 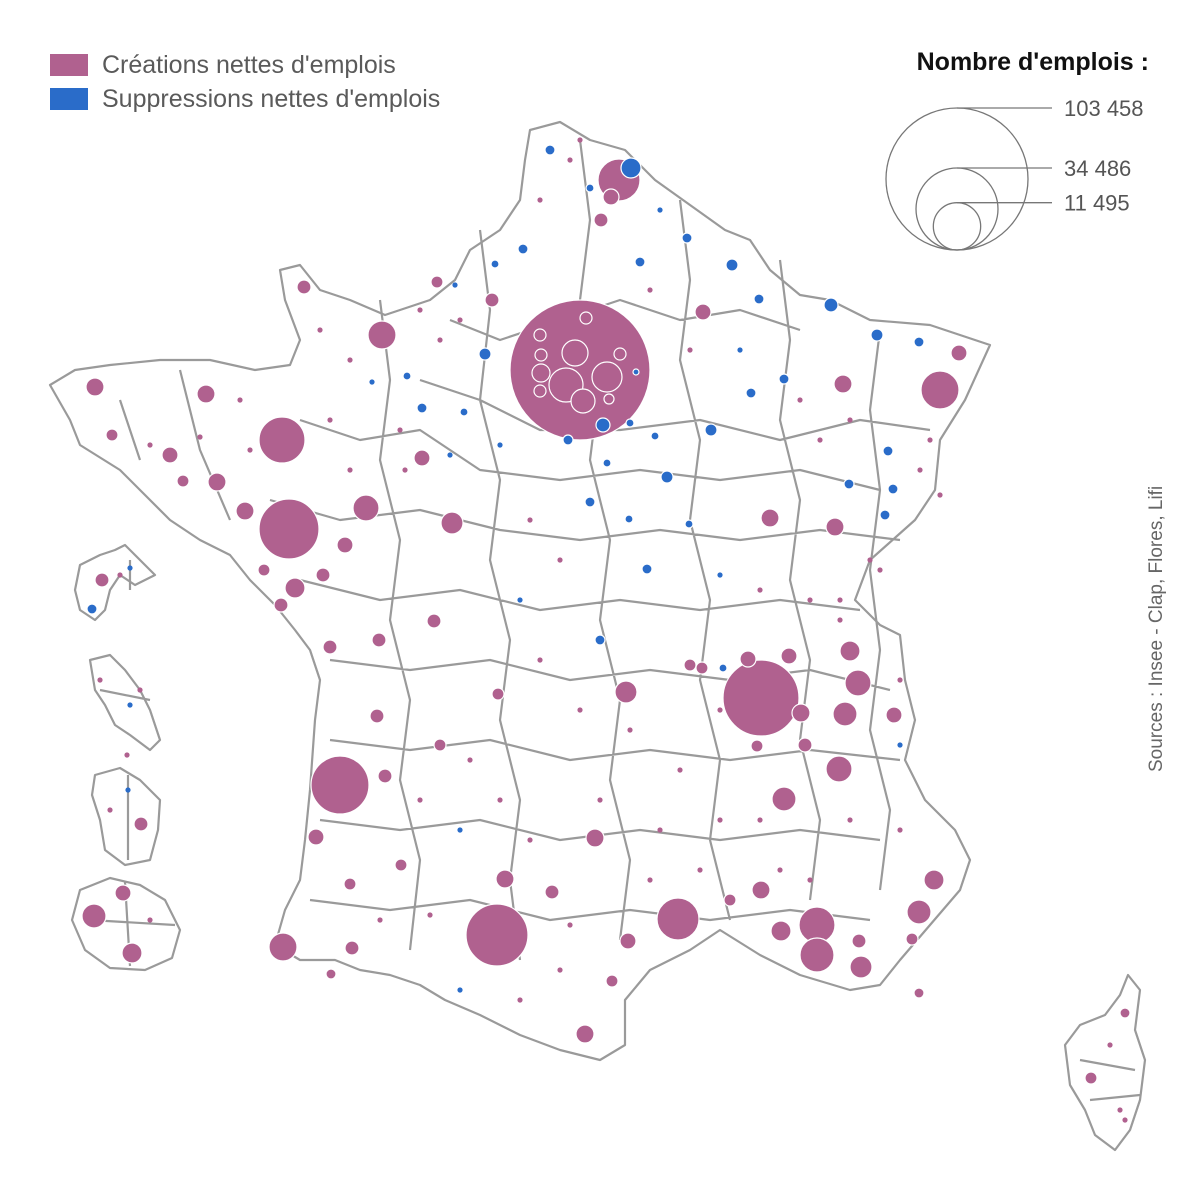 I want to click on size-legend-circle, so click(x=957, y=179).